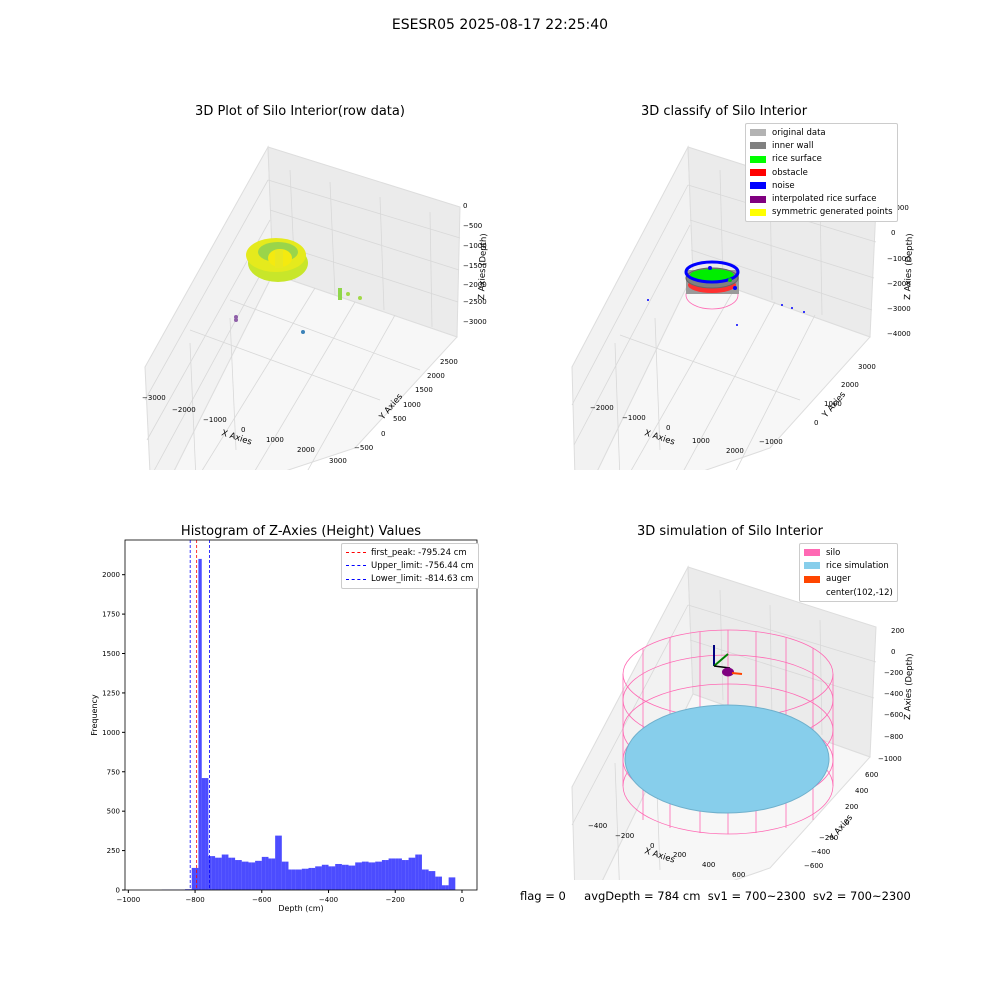 The height and width of the screenshot is (1000, 1000). What do you see at coordinates (899, 259) in the screenshot?
I see `plot2-ztick: −1000` at bounding box center [899, 259].